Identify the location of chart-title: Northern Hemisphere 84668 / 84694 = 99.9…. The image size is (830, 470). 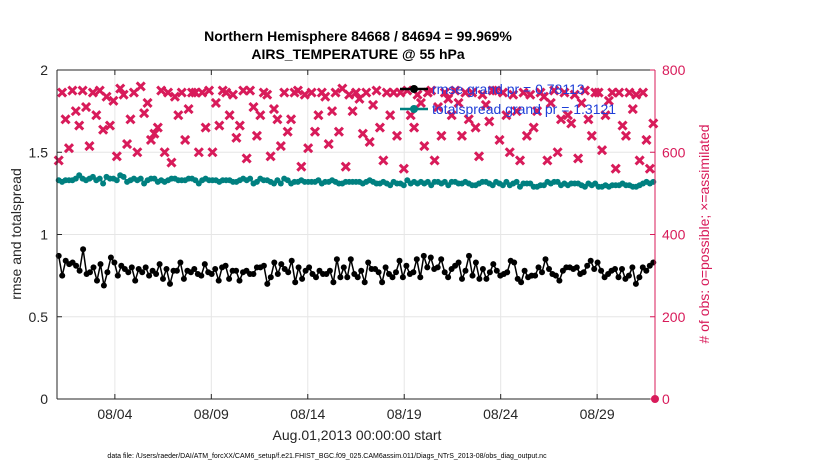
(358, 36).